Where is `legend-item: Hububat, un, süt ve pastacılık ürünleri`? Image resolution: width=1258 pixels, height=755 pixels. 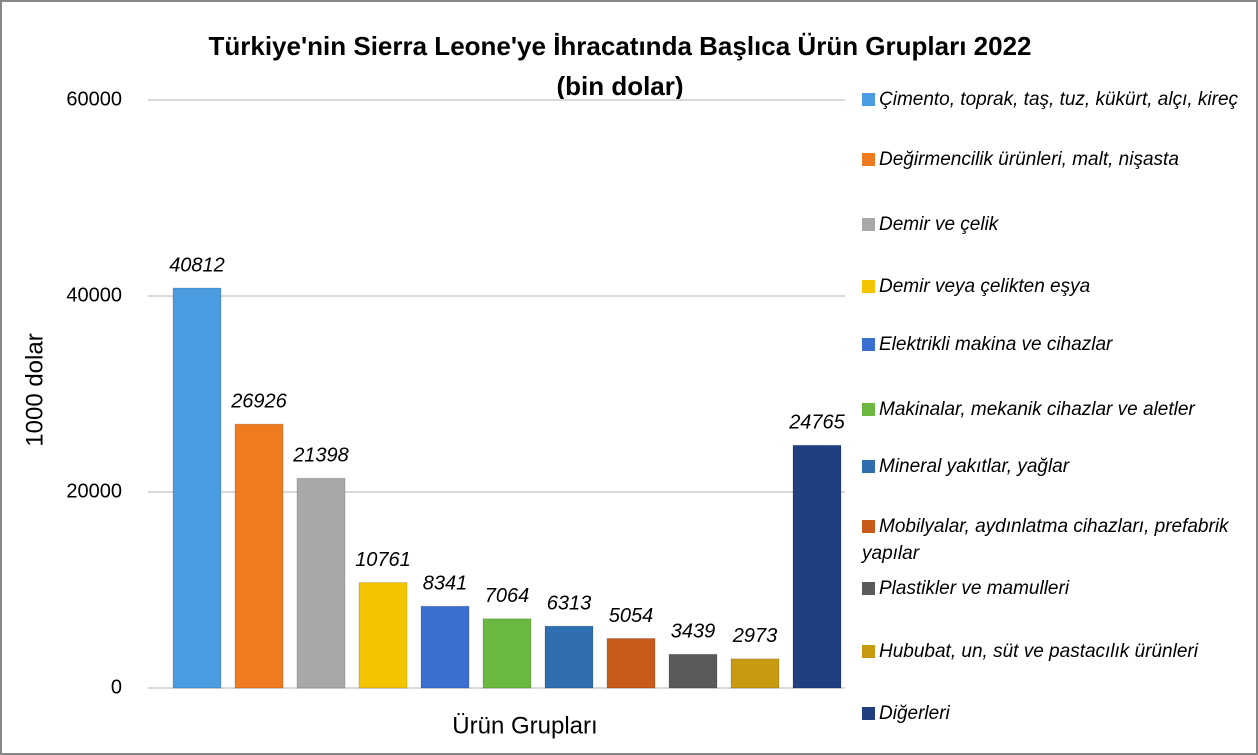 legend-item: Hububat, un, süt ve pastacılık ürünleri is located at coordinates (1054, 651).